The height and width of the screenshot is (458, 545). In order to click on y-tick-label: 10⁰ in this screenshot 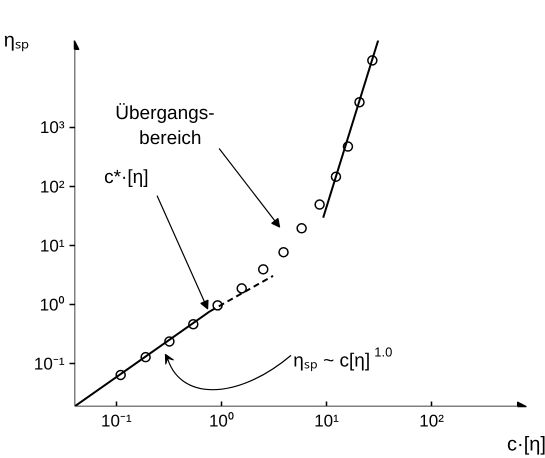, I will do `click(52, 304)`.